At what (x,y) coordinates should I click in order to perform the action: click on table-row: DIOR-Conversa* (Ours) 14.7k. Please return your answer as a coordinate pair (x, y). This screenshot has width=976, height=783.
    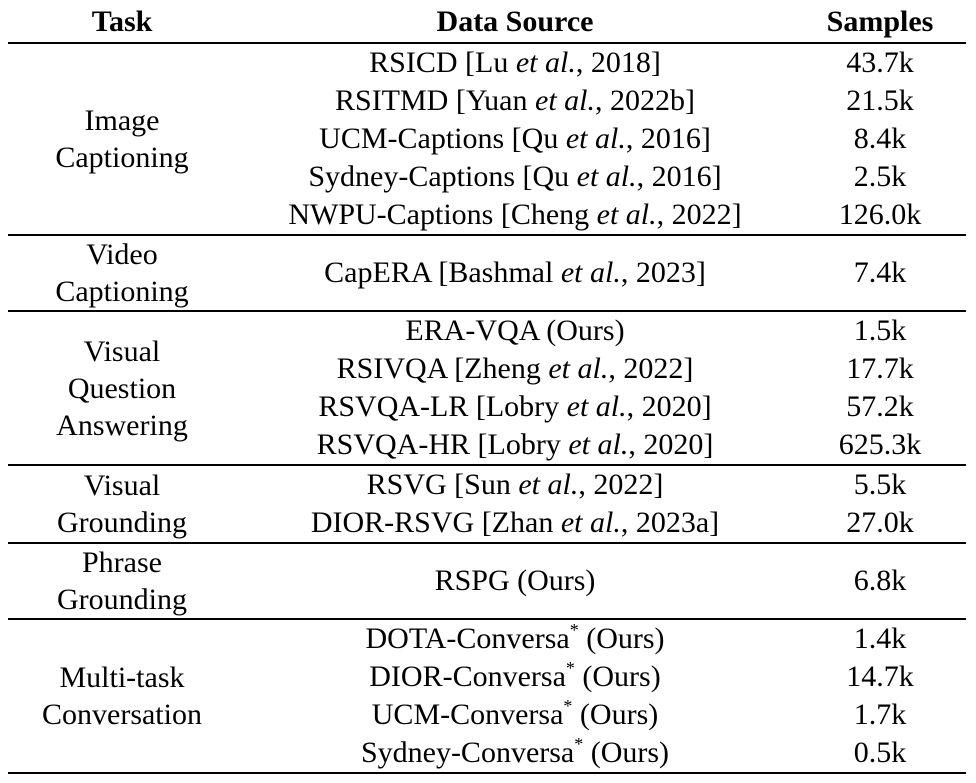
    Looking at the image, I should click on (487, 677).